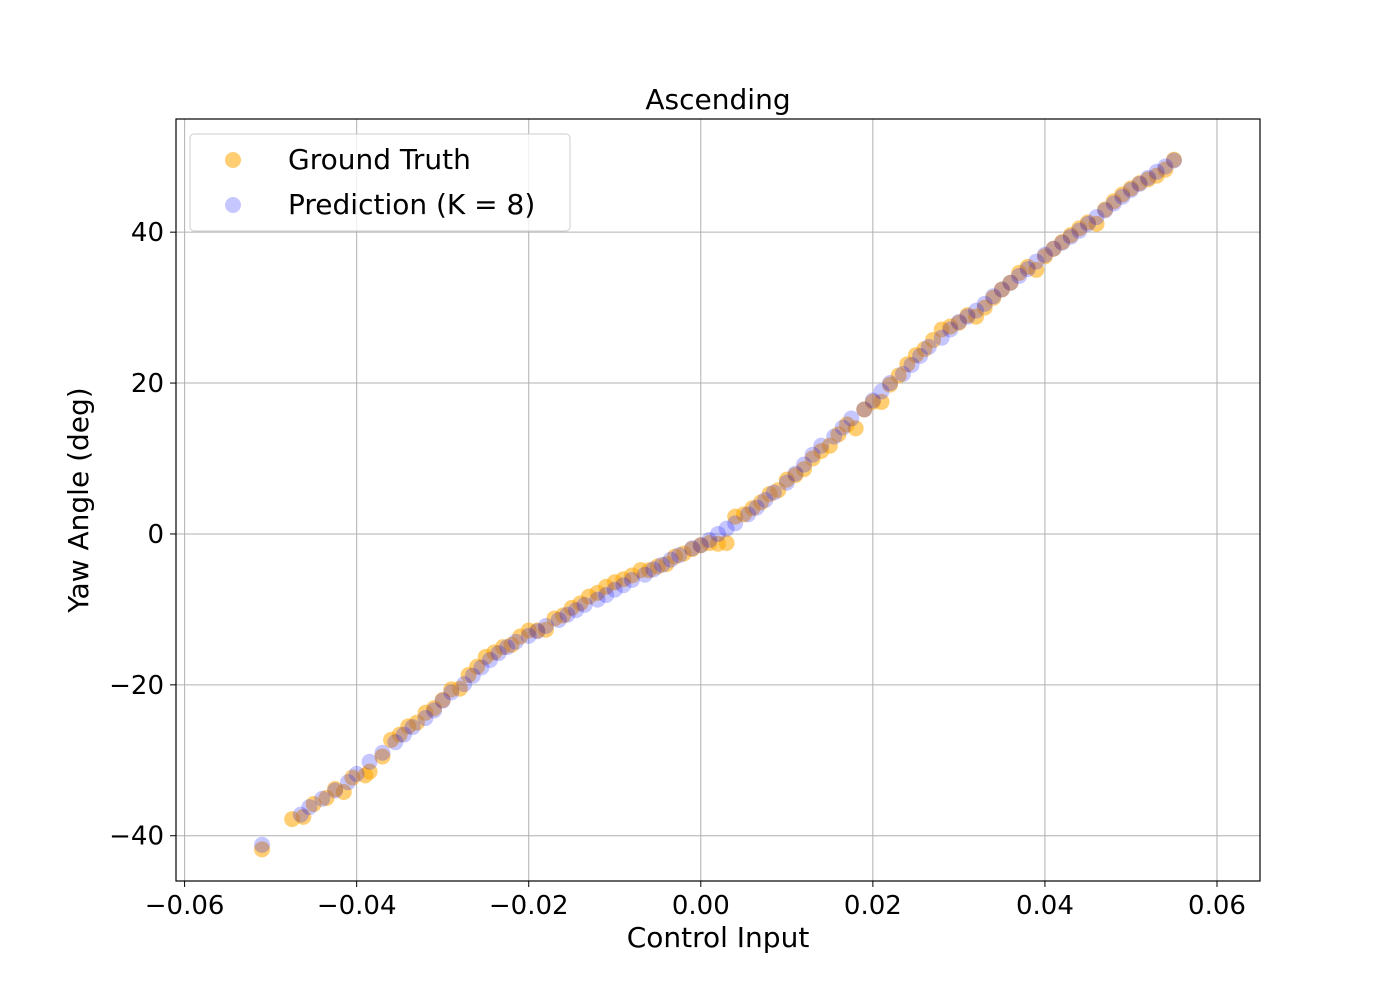 Image resolution: width=1400 pixels, height=990 pixels. Describe the element at coordinates (233, 160) in the screenshot. I see `legend-marker-ground-truth` at that location.